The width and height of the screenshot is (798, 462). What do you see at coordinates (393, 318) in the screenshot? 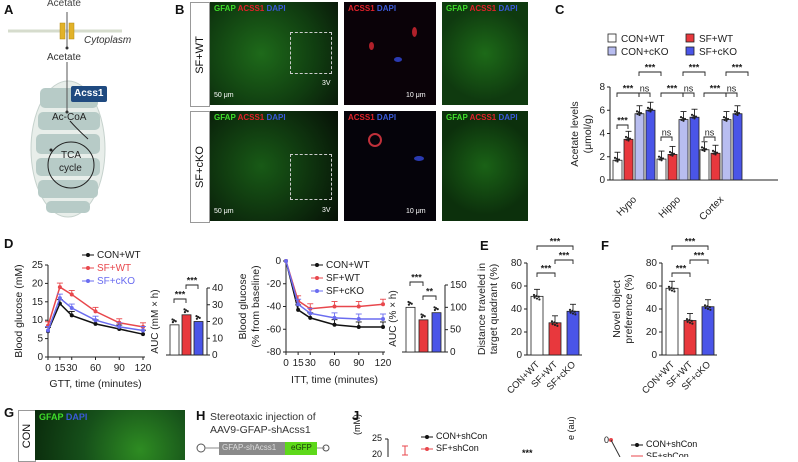
I see `svg-text: AUC (% × h)` at bounding box center [393, 318].